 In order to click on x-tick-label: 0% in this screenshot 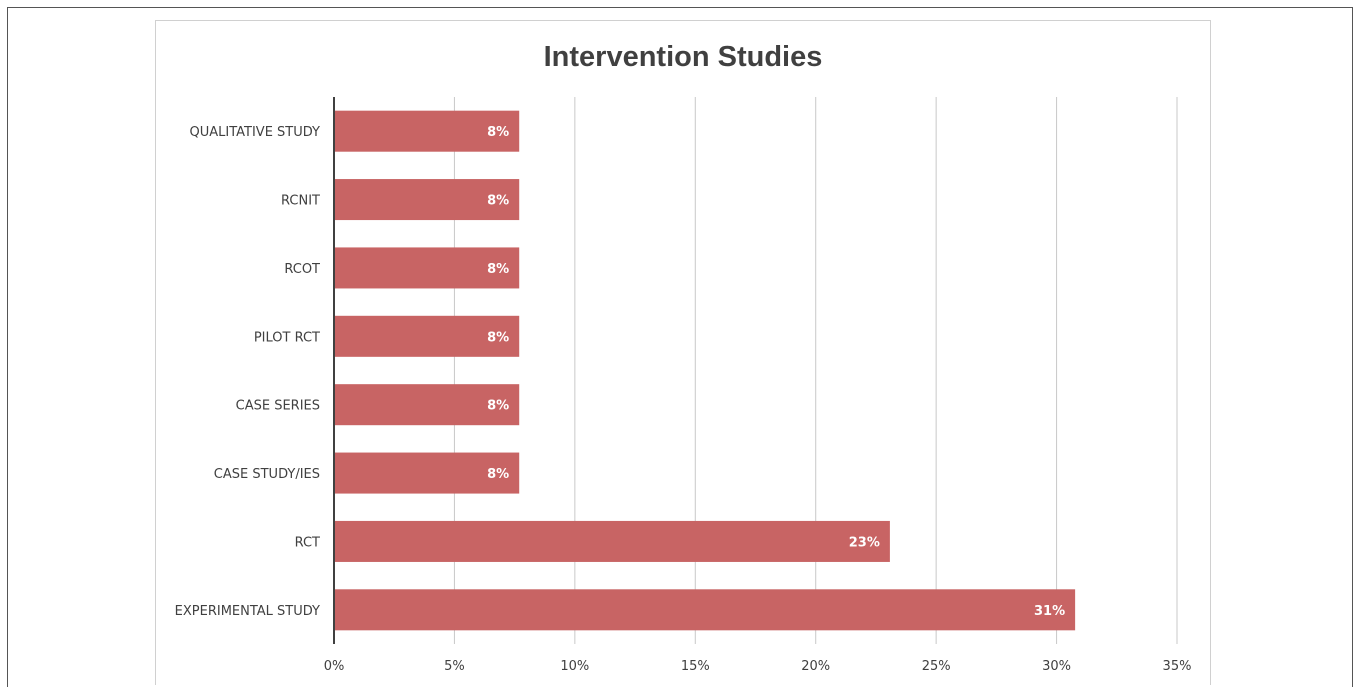, I will do `click(334, 666)`.